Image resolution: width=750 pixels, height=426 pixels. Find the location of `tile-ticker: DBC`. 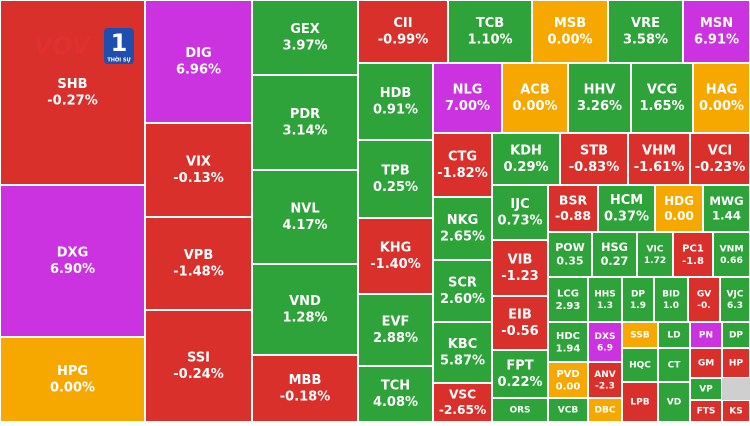

tile-ticker: DBC is located at coordinates (605, 411).